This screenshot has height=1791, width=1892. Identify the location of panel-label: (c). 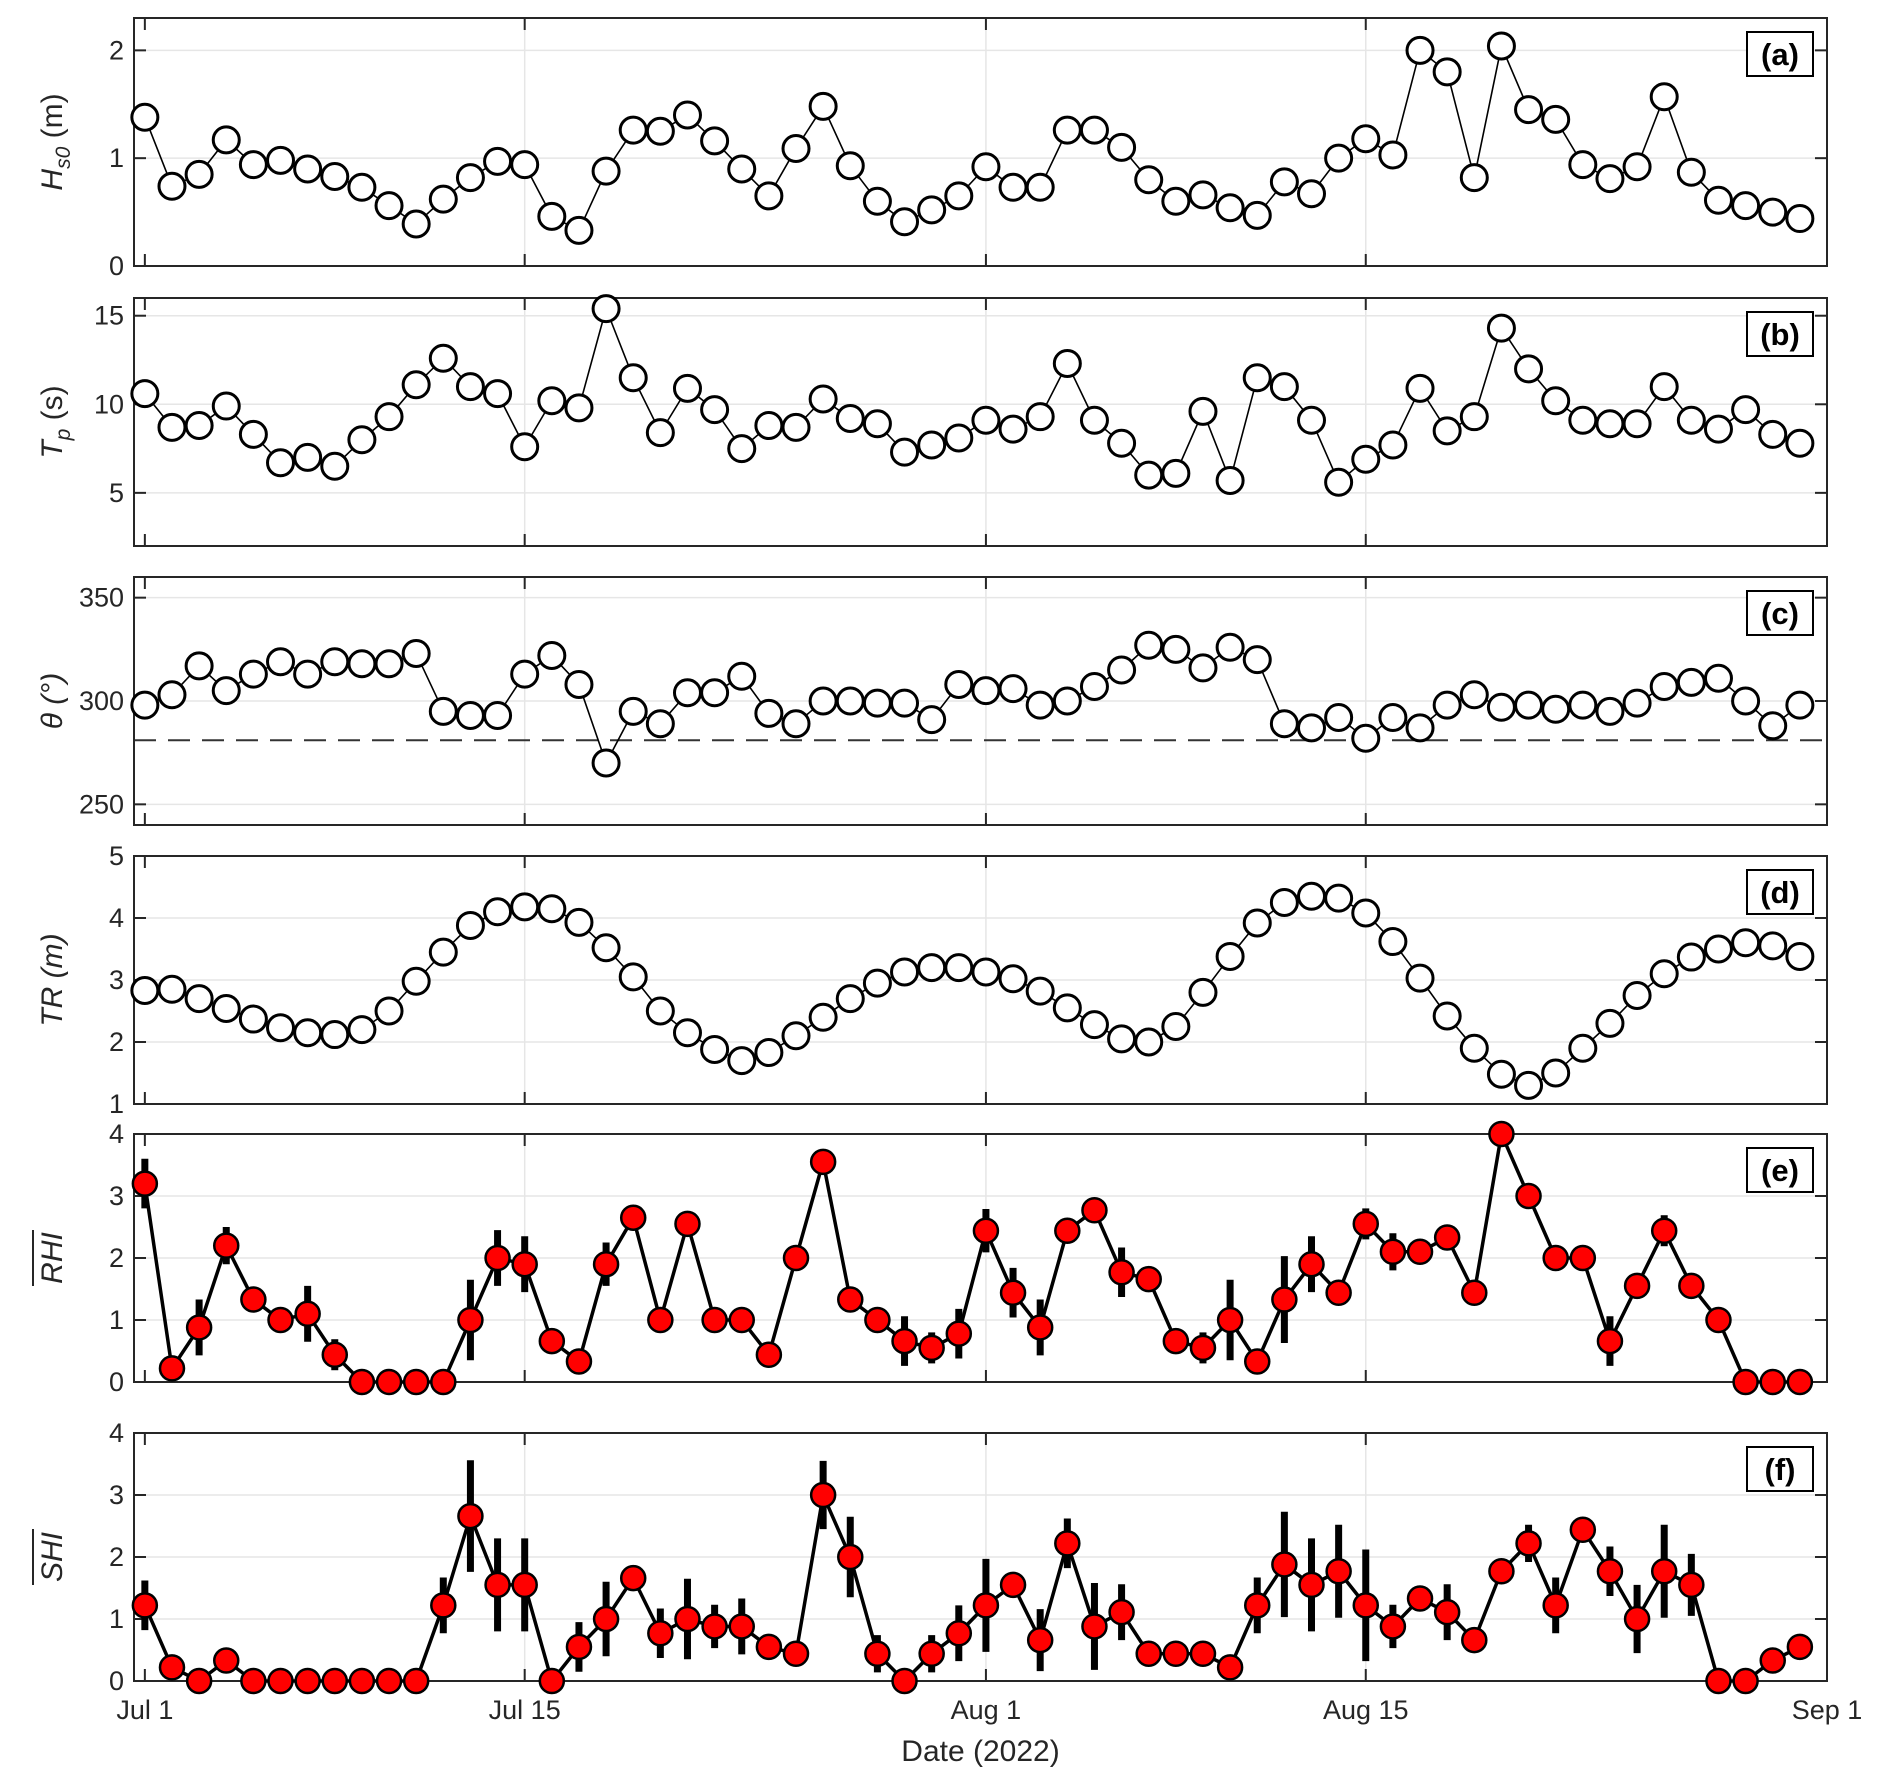
(1780, 613).